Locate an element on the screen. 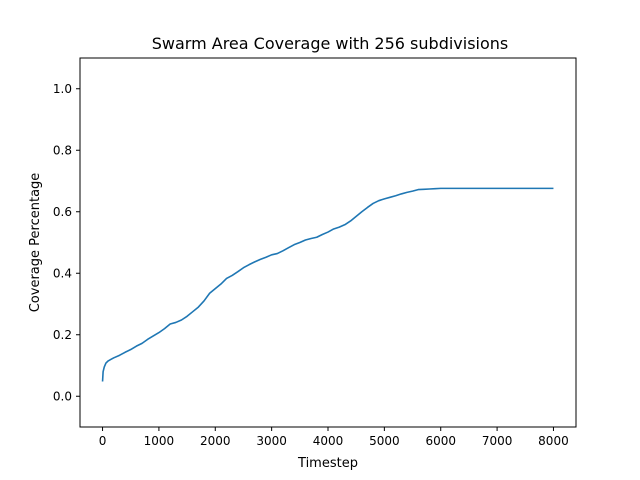 This screenshot has width=640, height=480. y-tick-label: 1.0 is located at coordinates (62, 89).